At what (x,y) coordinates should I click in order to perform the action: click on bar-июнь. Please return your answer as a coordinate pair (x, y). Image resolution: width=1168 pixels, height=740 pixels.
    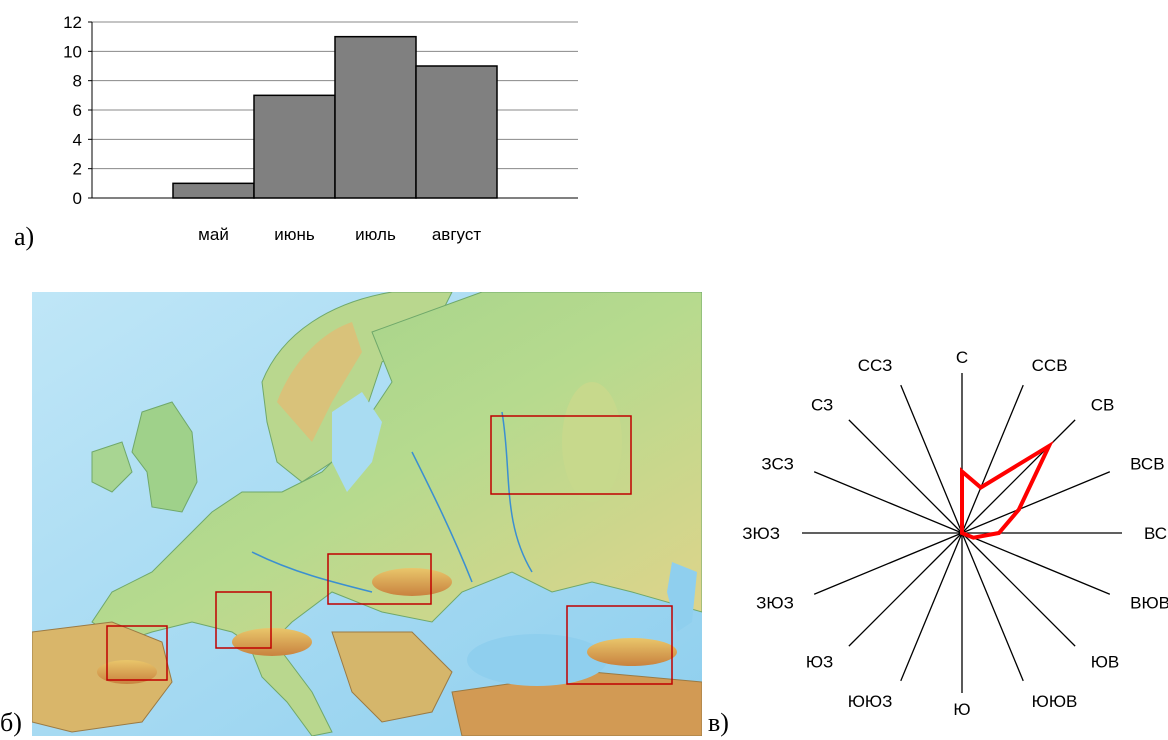
    Looking at the image, I should click on (294, 146).